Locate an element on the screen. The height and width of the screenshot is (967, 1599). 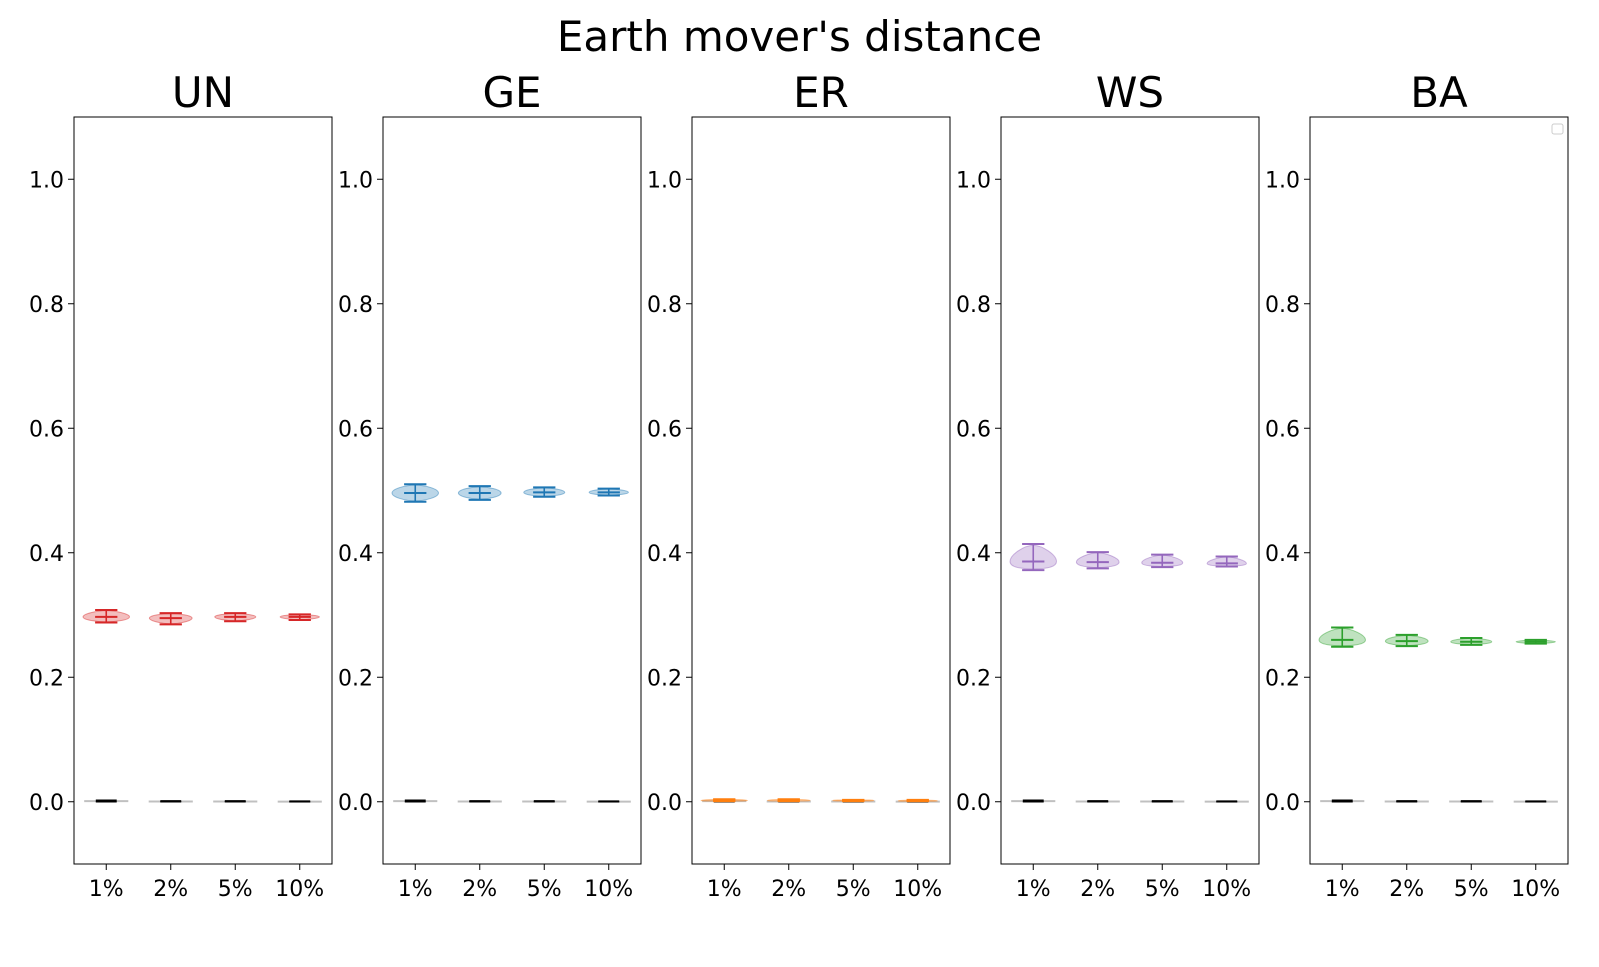
figure-title: Earth mover's distance is located at coordinates (799, 36).